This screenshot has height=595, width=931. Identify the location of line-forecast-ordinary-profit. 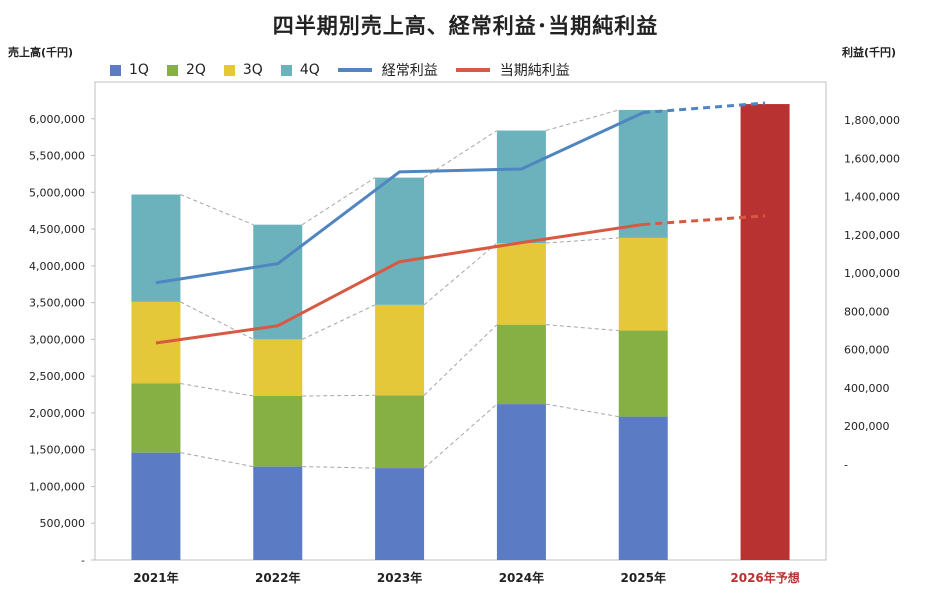
(704, 108).